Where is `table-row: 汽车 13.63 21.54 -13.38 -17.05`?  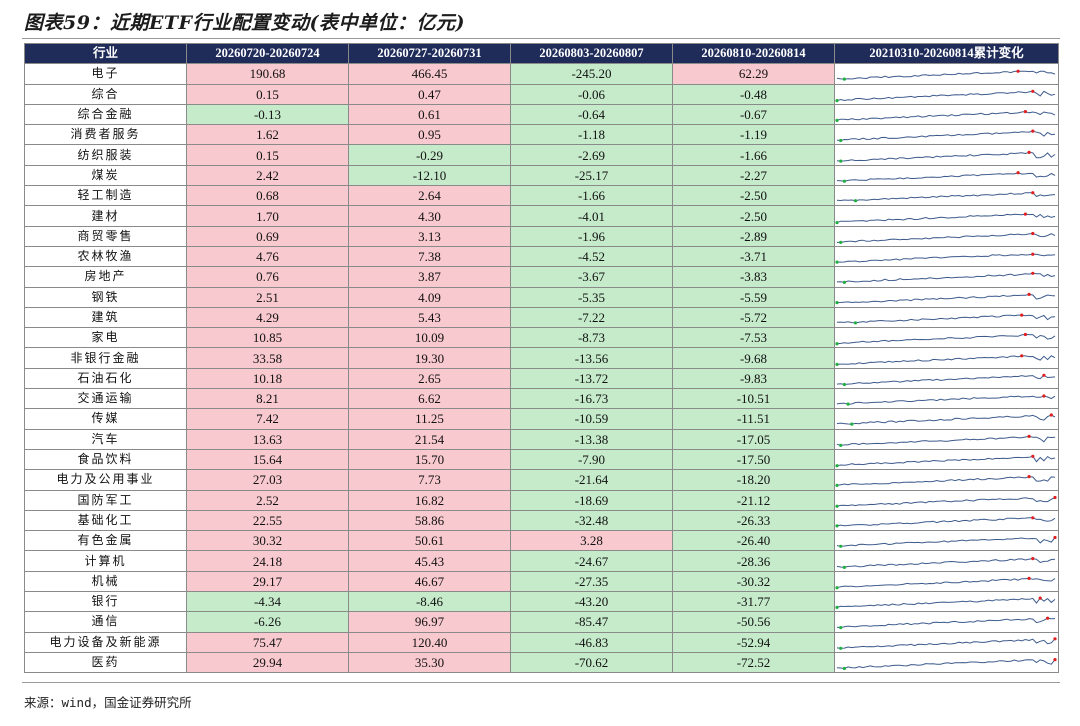
table-row: 汽车 13.63 21.54 -13.38 -17.05 is located at coordinates (541, 439).